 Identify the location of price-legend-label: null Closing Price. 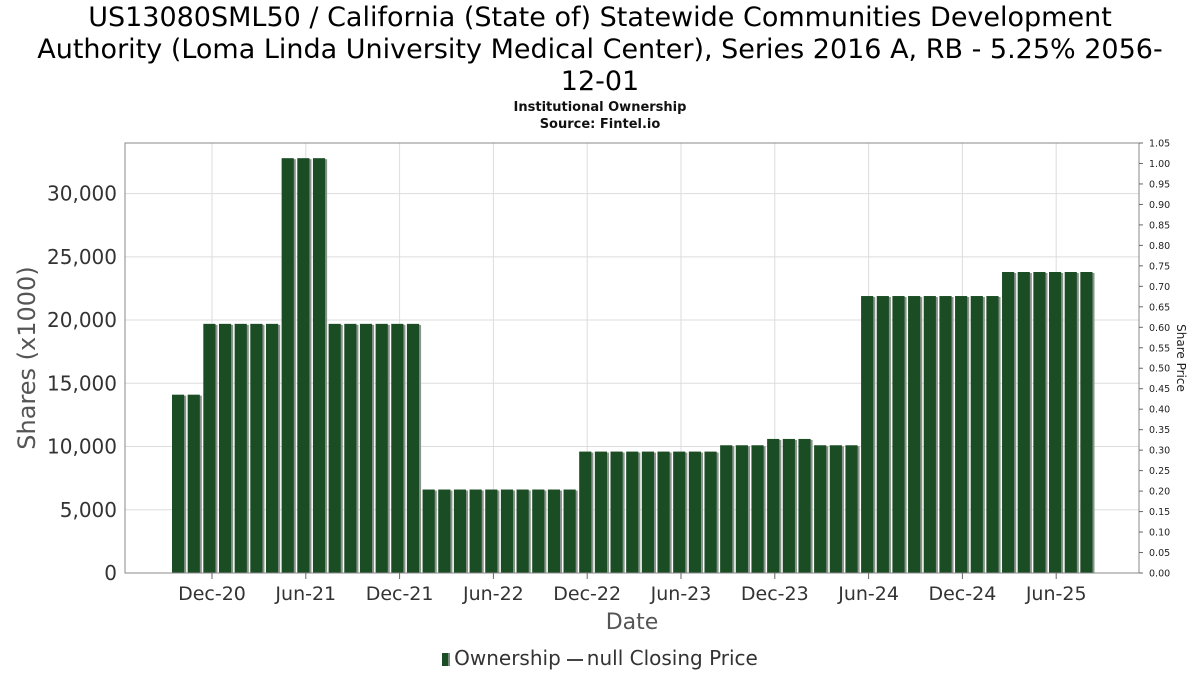
(672, 658).